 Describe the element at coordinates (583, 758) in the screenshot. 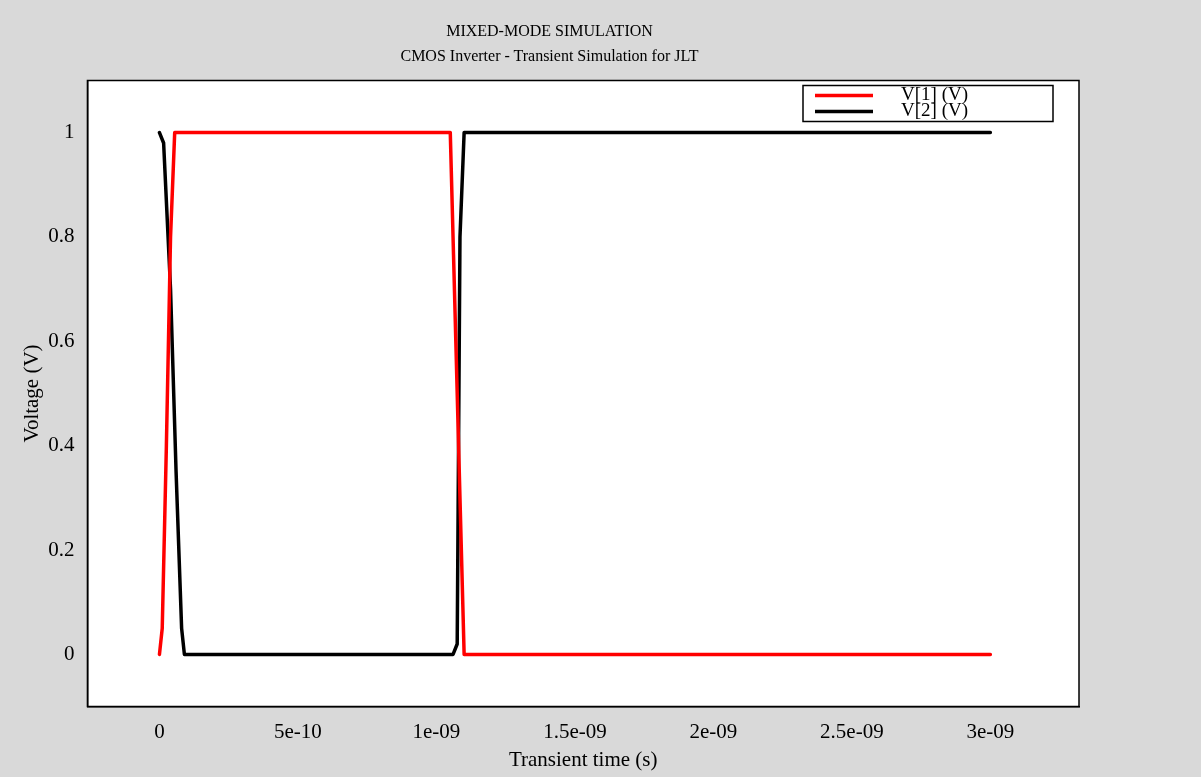

I see `x-axis-title: Transient time (s)` at that location.